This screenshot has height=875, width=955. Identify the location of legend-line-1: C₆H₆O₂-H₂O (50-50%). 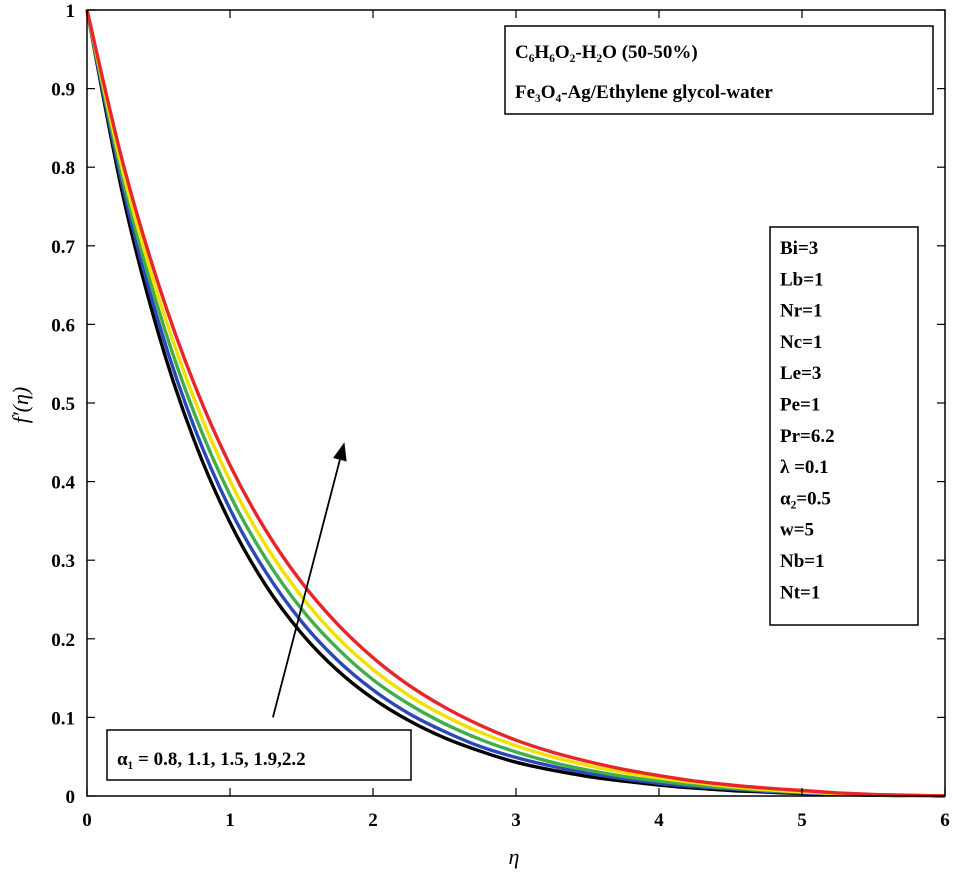
(606, 52).